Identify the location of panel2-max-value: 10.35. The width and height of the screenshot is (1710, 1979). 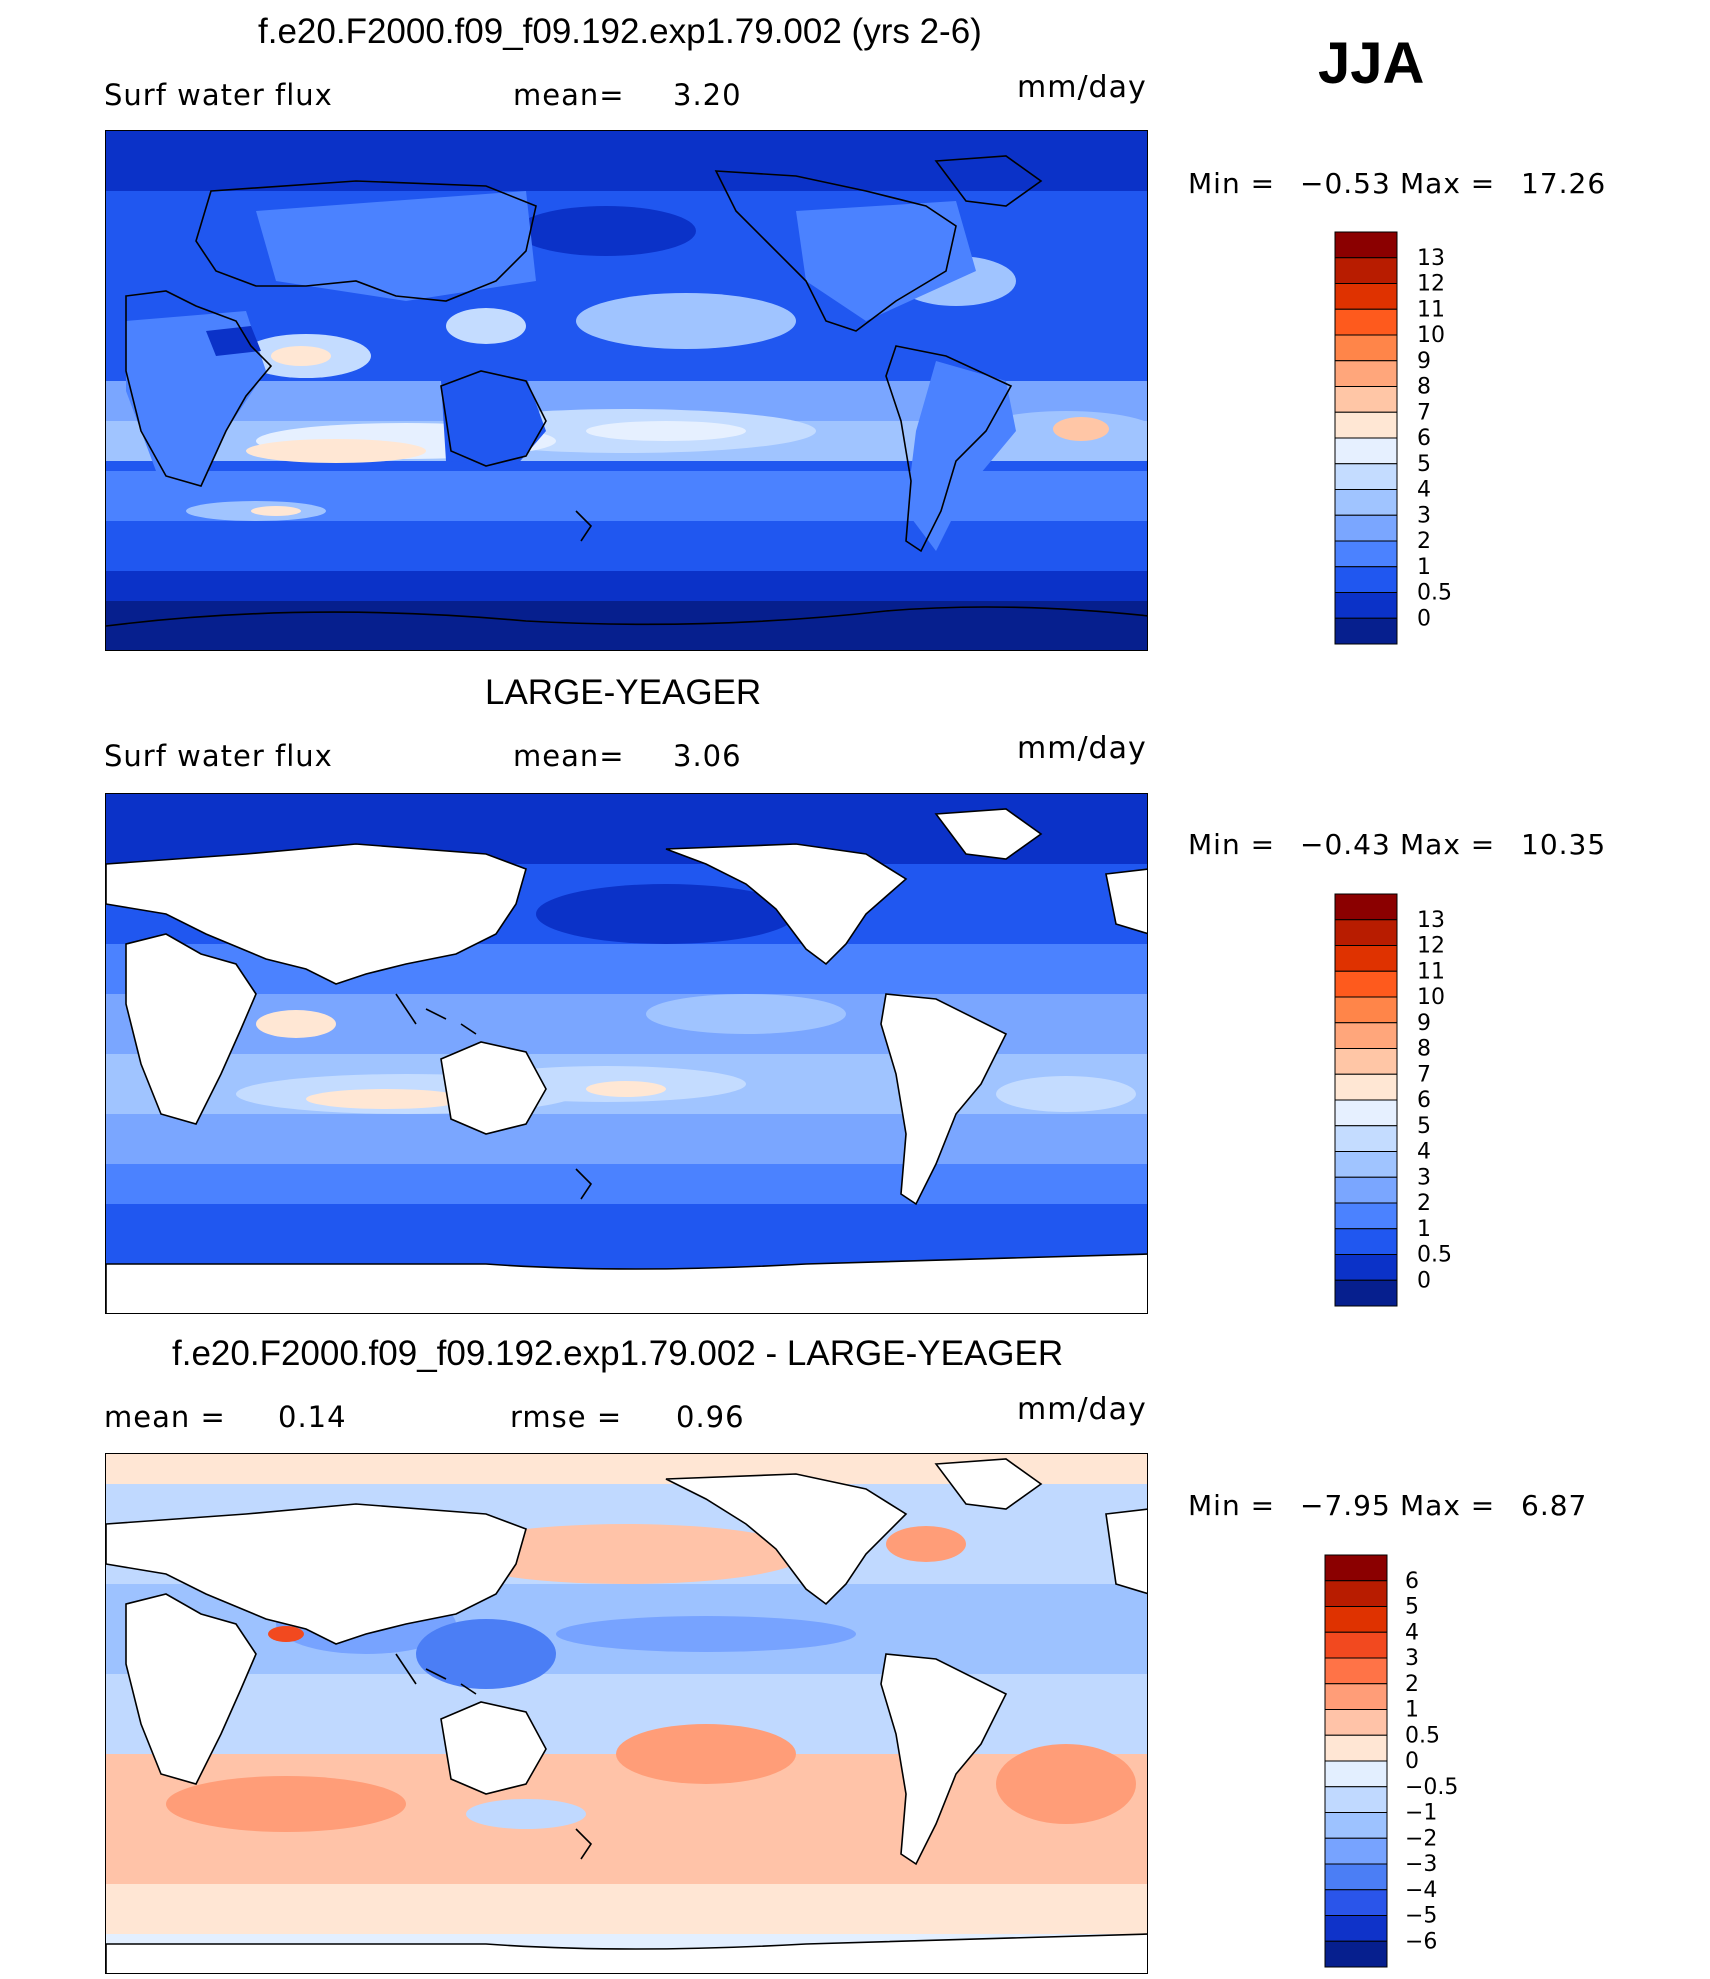
(1564, 844).